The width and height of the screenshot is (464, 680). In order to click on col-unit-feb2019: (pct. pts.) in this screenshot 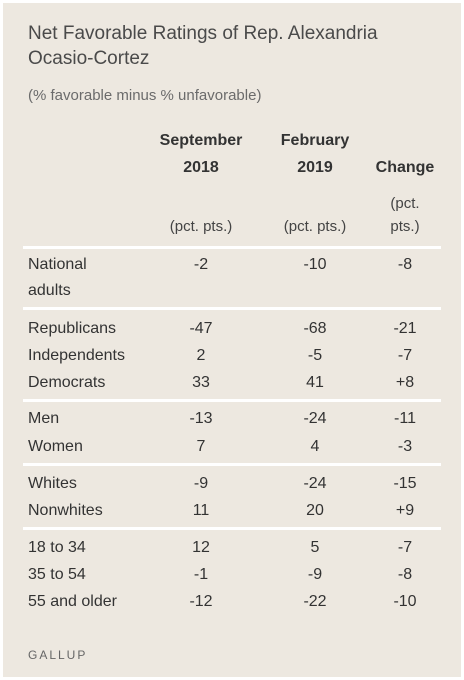, I will do `click(315, 226)`.